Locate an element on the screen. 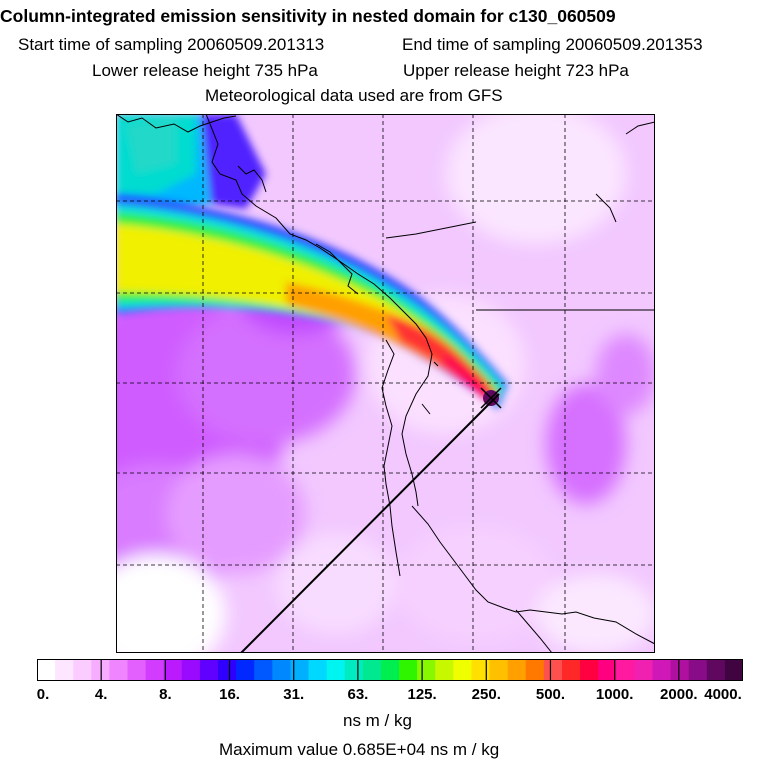 This screenshot has width=768, height=768. nw-high-region is located at coordinates (191, 161).